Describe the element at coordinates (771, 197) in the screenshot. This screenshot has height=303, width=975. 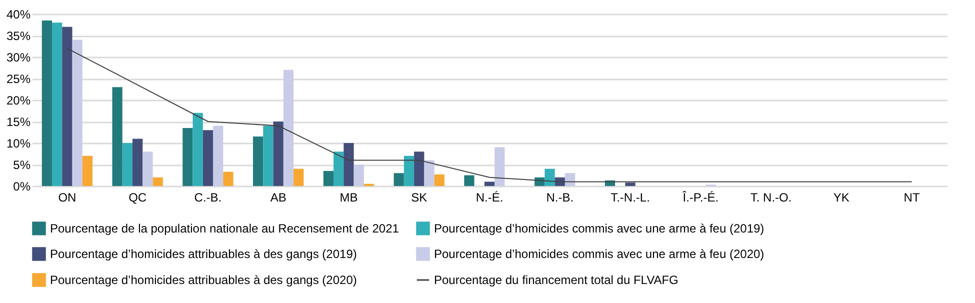
I see `x-tick-label: T. N.-O.` at that location.